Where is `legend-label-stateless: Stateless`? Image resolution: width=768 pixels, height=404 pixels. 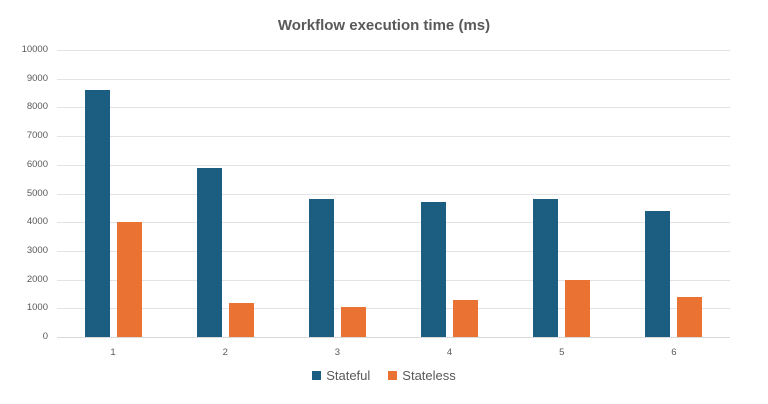
legend-label-stateless: Stateless is located at coordinates (429, 375).